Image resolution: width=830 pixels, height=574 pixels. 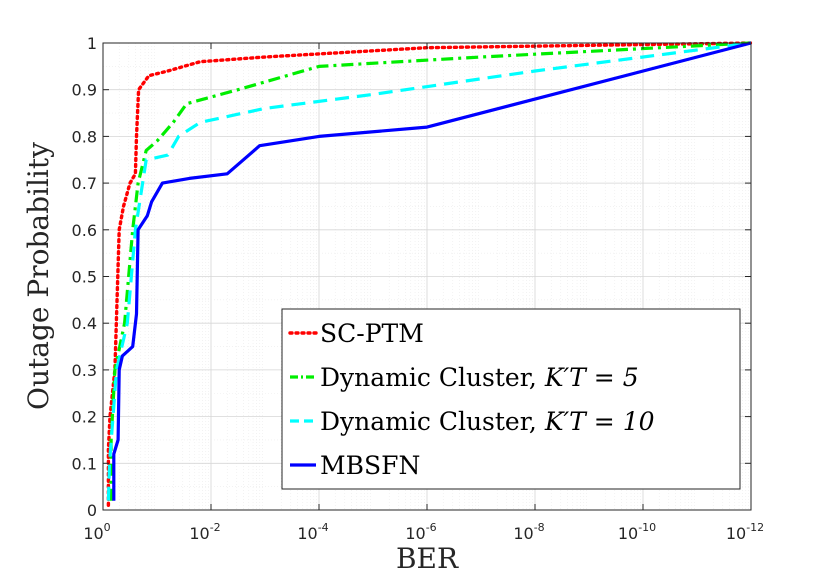 I want to click on y-tick-label: 0.5, so click(x=84, y=277).